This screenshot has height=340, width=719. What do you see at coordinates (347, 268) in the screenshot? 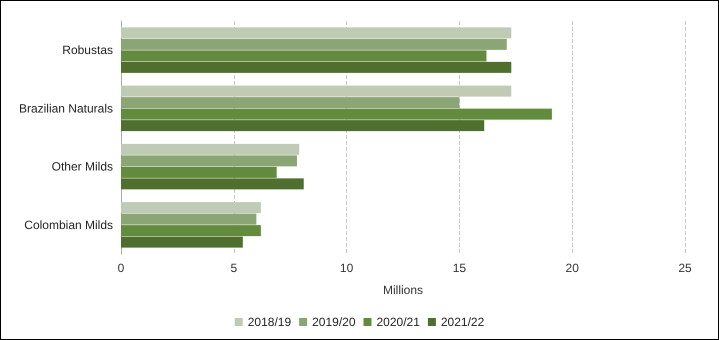
I see `x-tick-label: 10` at bounding box center [347, 268].